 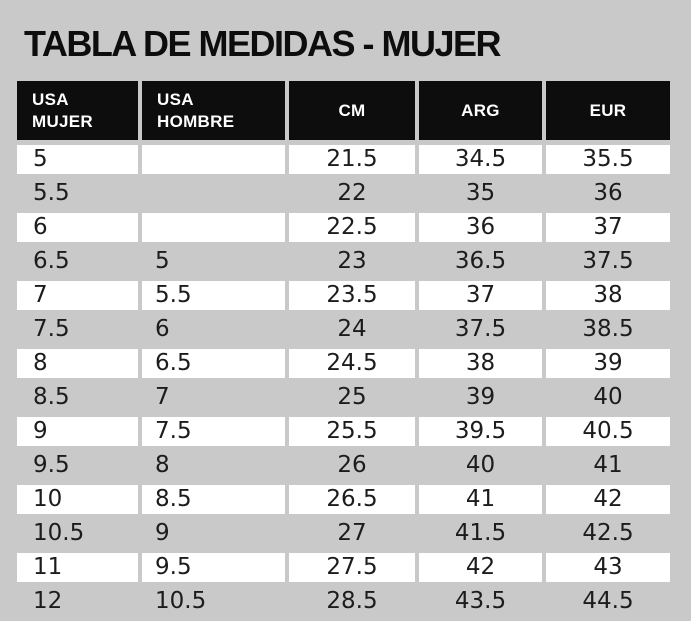 What do you see at coordinates (480, 567) in the screenshot?
I see `cell-arg: 42` at bounding box center [480, 567].